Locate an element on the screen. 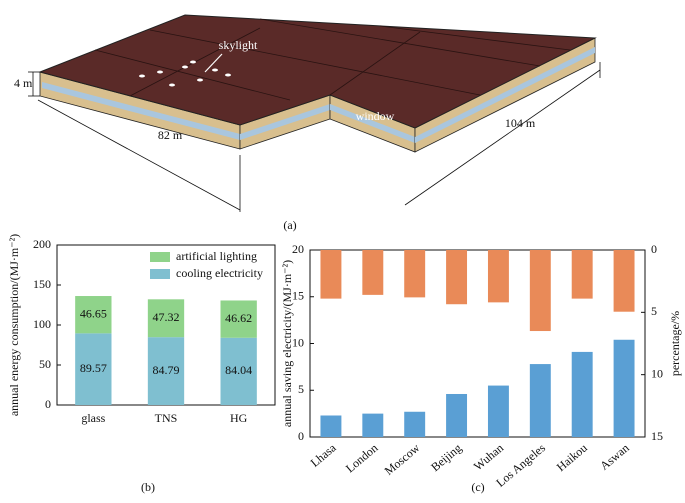 This screenshot has width=685, height=503. x-tick-label: TNS is located at coordinates (166, 418).